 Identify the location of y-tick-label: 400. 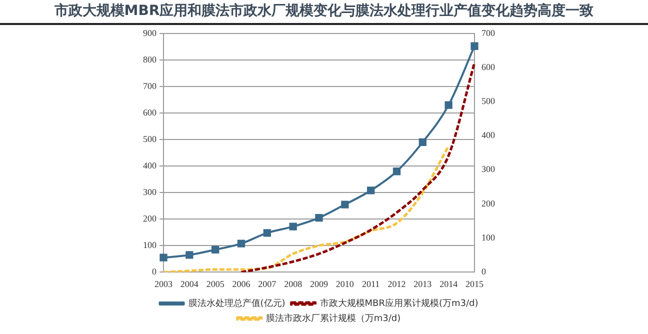
(150, 165).